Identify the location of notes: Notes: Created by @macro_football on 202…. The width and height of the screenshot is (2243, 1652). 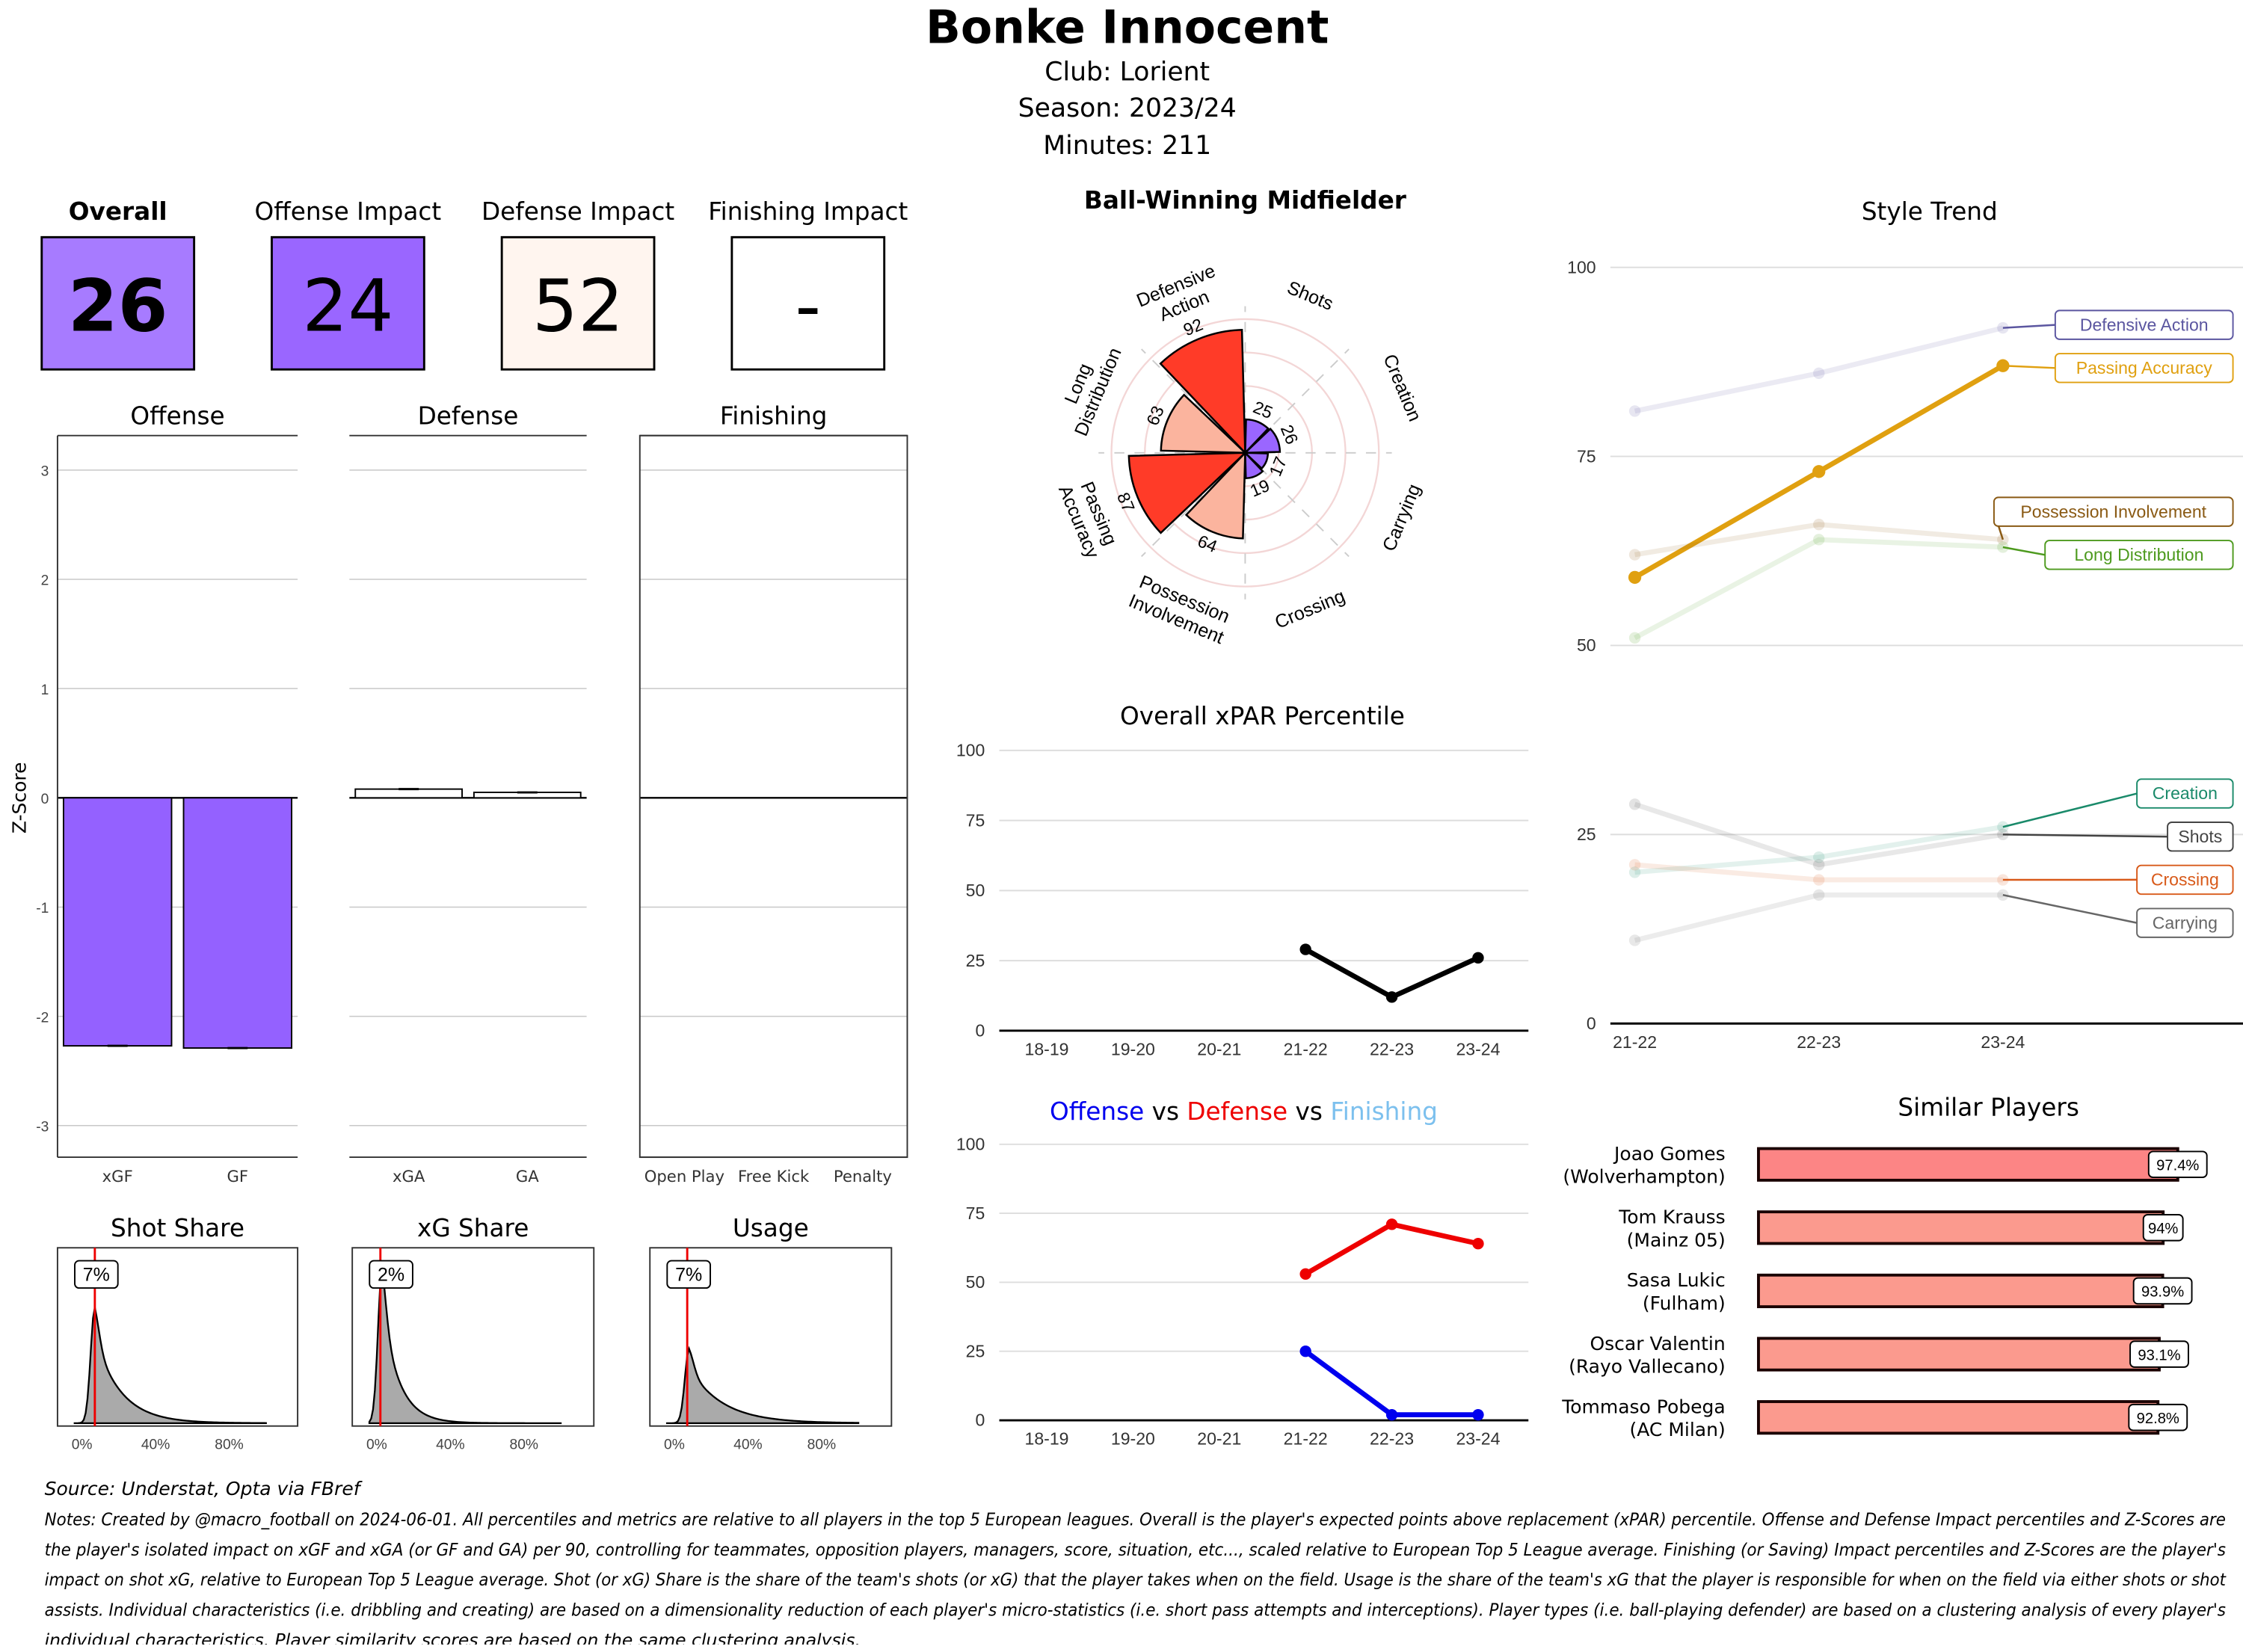
(1136, 1576).